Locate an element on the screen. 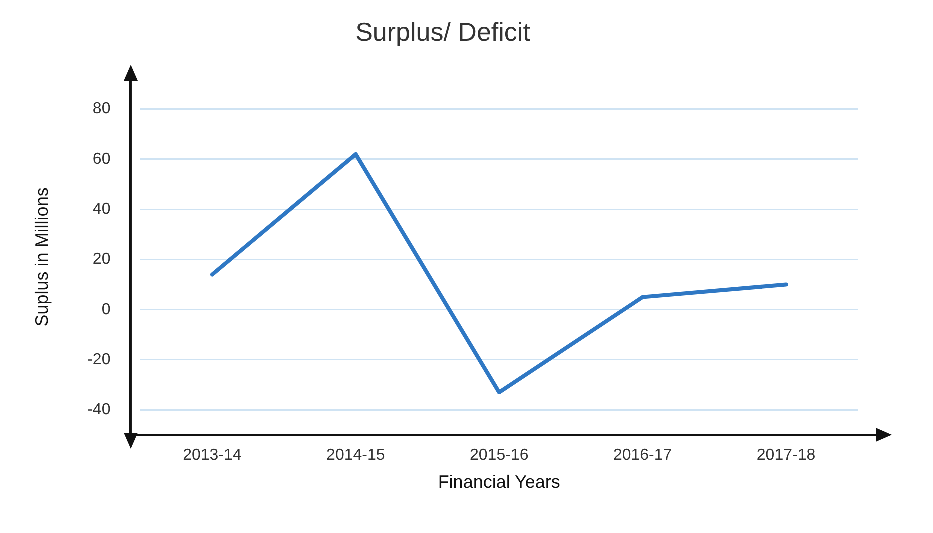 Image resolution: width=933 pixels, height=533 pixels. y-tick-label: -40 is located at coordinates (99, 410).